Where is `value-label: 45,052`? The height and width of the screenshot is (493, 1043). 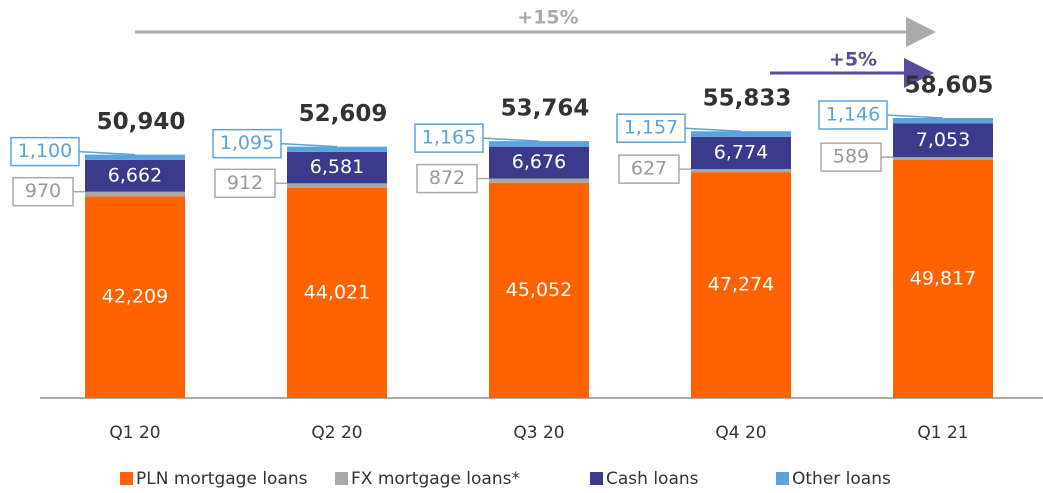 value-label: 45,052 is located at coordinates (539, 290).